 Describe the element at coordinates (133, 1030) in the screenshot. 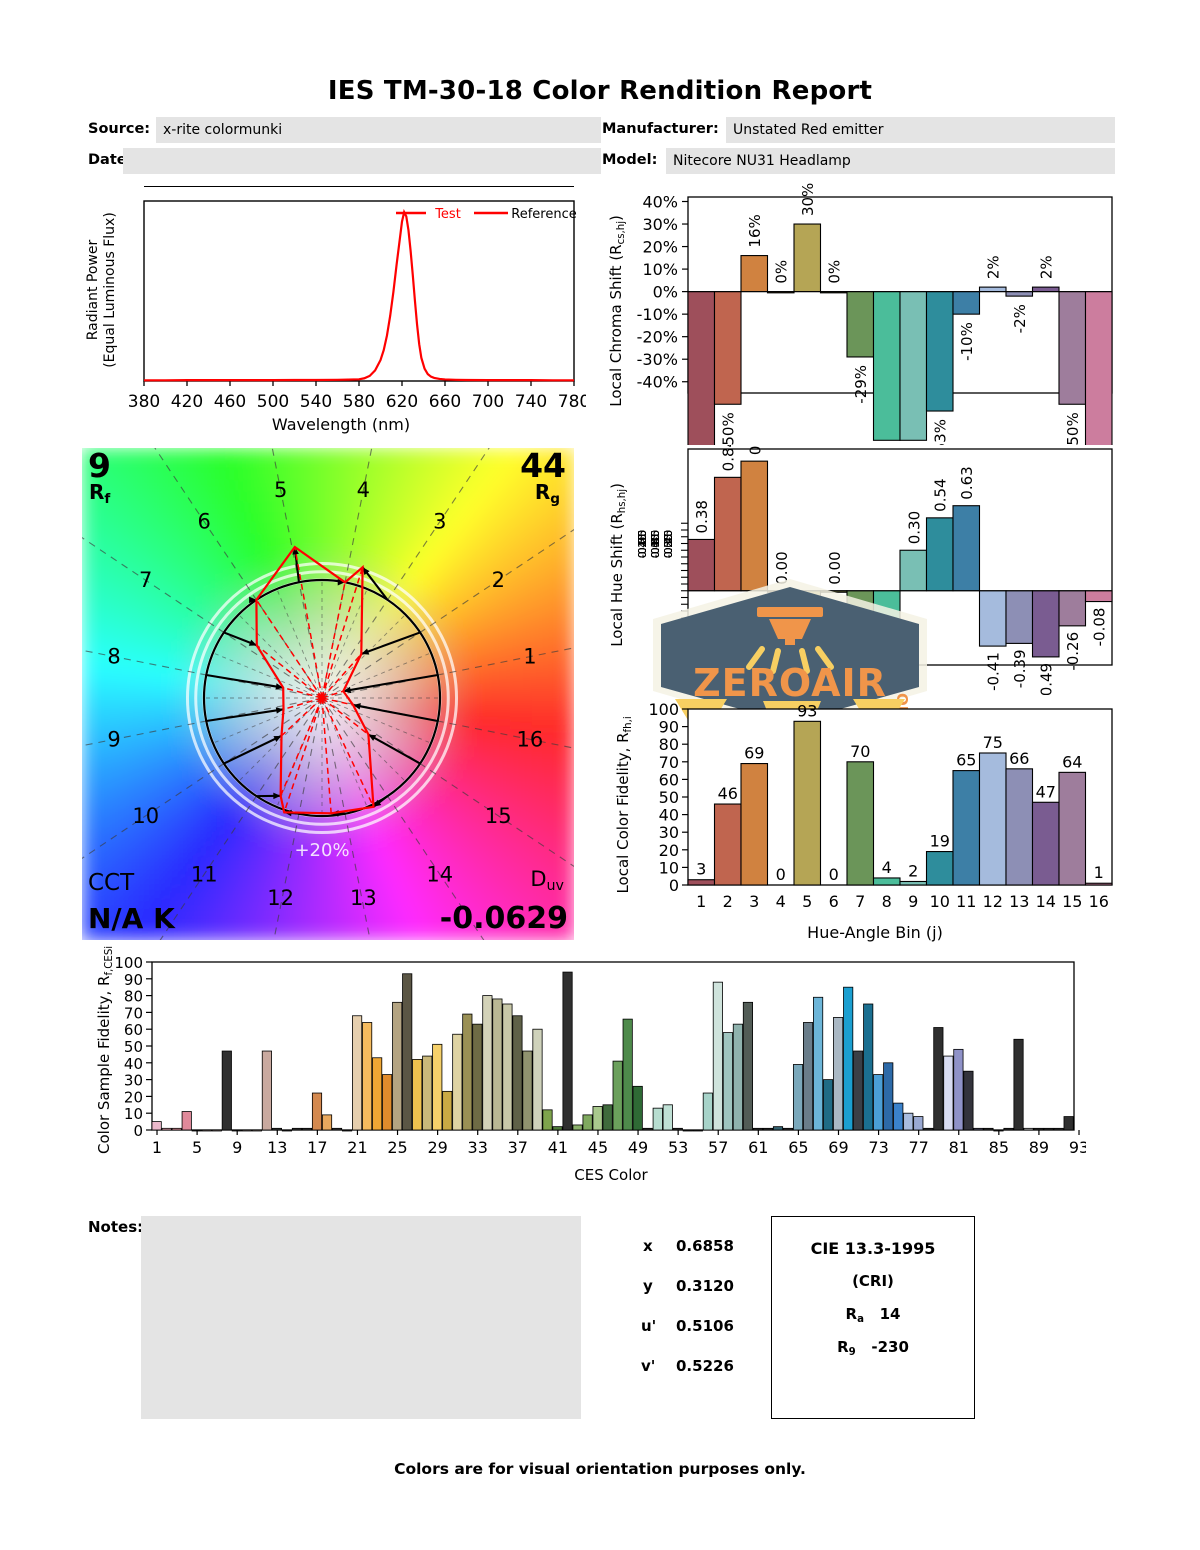

I see `svg-text: 60` at that location.